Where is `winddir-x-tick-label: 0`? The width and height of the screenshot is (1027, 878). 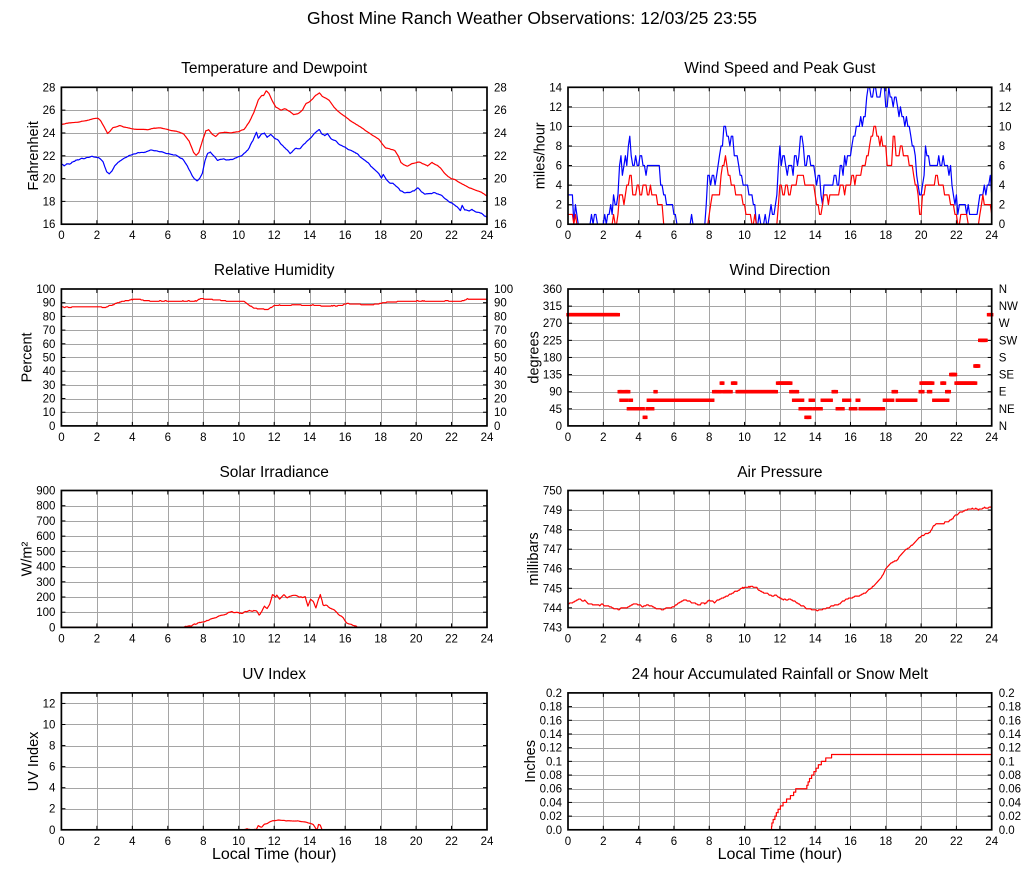 winddir-x-tick-label: 0 is located at coordinates (568, 438).